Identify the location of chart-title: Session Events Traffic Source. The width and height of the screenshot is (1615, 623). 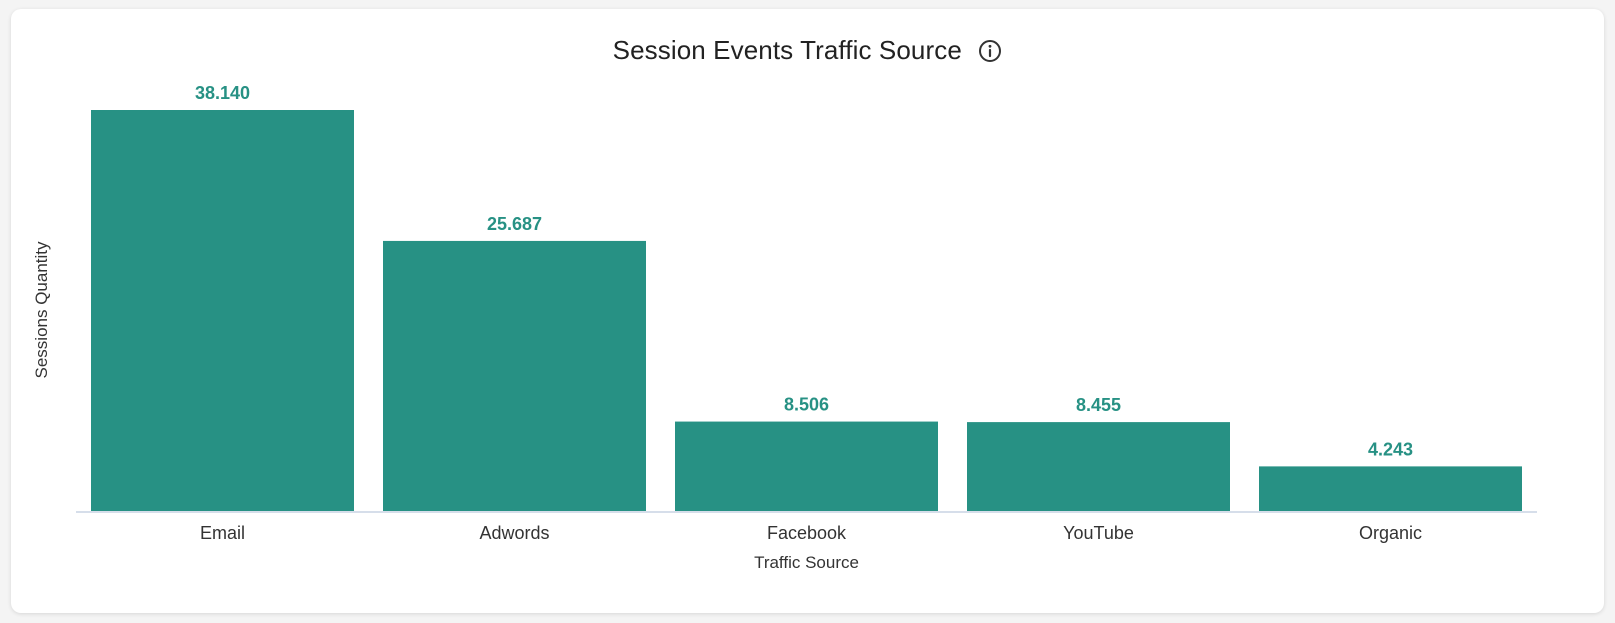
(787, 50).